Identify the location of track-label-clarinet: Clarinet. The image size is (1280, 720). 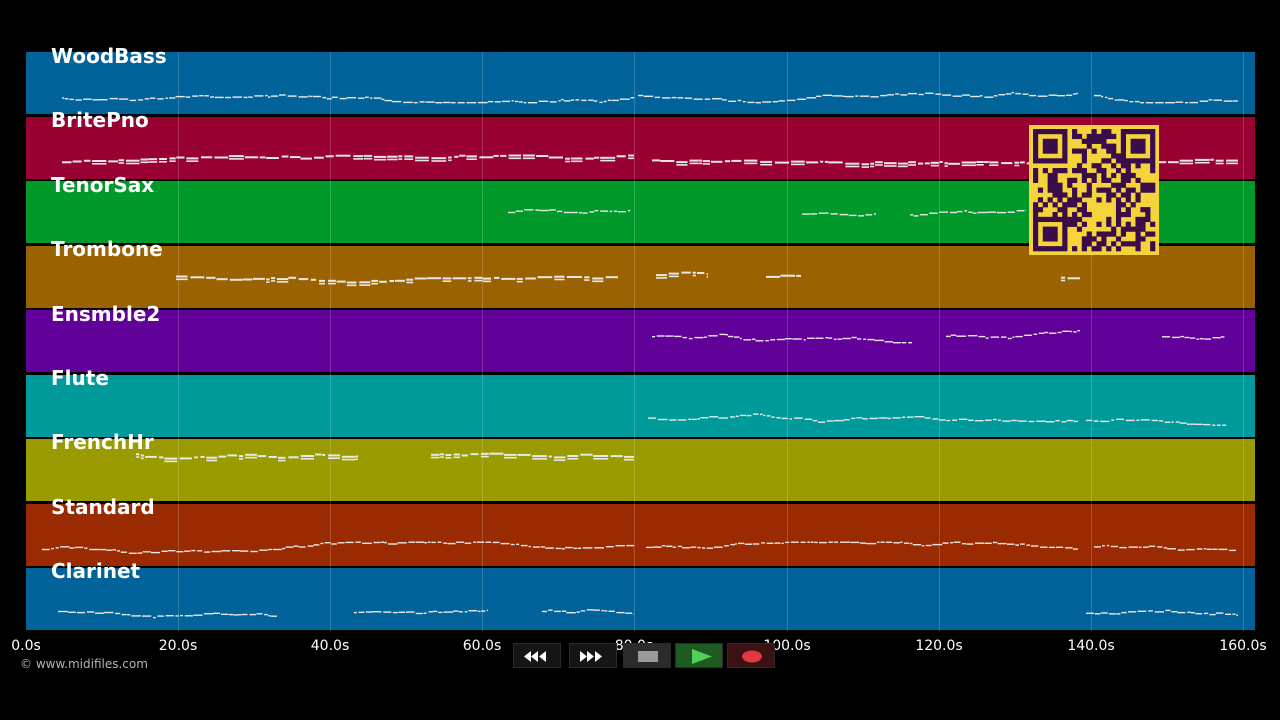
(96, 571).